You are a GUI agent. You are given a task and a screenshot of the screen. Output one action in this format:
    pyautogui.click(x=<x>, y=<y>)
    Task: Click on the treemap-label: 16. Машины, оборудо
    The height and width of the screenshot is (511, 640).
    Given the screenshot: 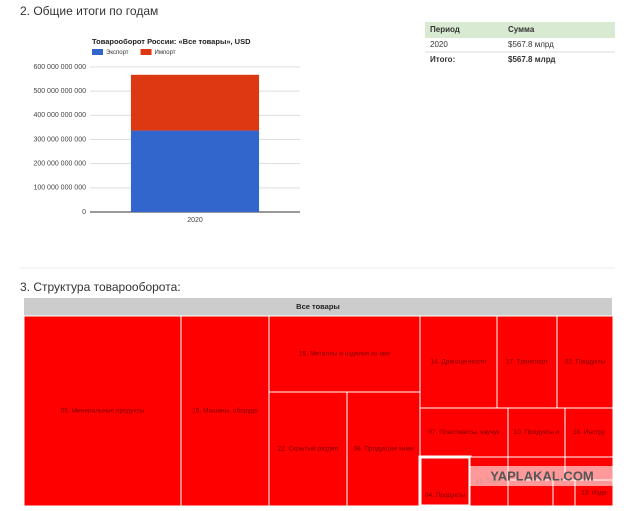 What is the action you would take?
    pyautogui.click(x=225, y=411)
    